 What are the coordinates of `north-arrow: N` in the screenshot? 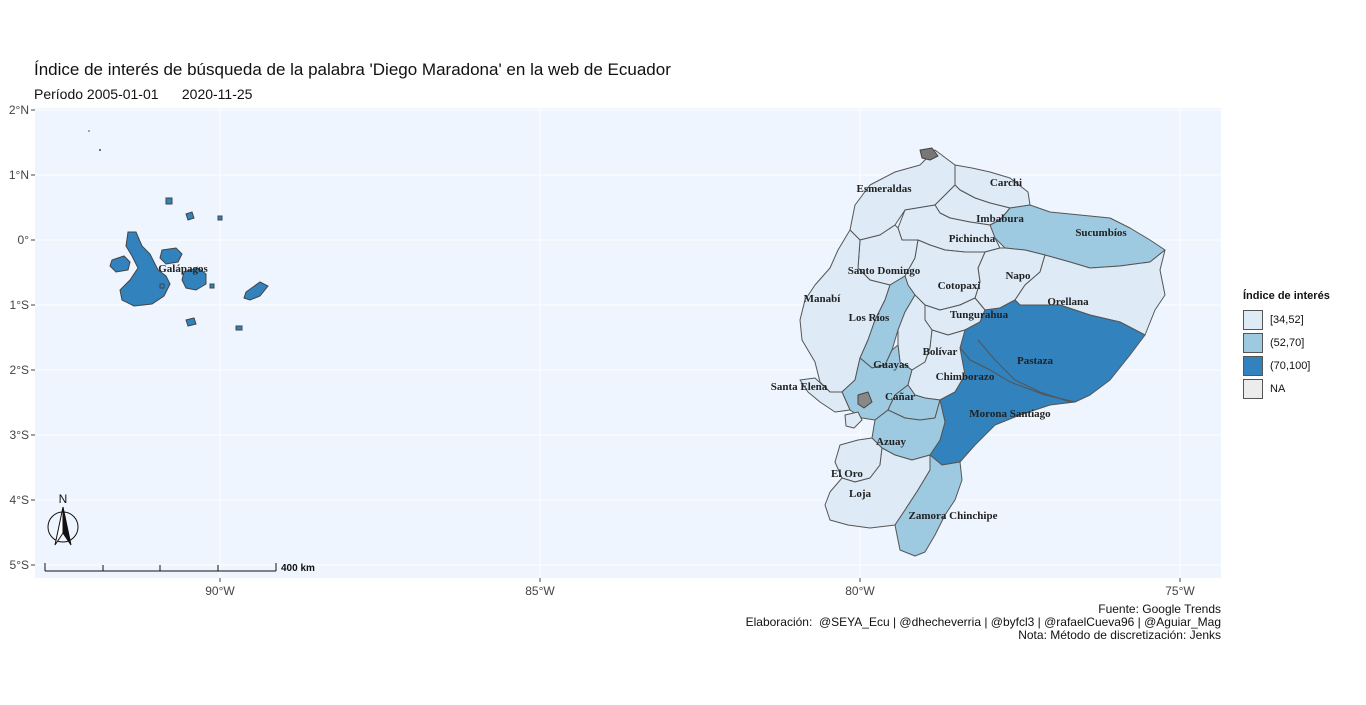 It's located at (63, 519).